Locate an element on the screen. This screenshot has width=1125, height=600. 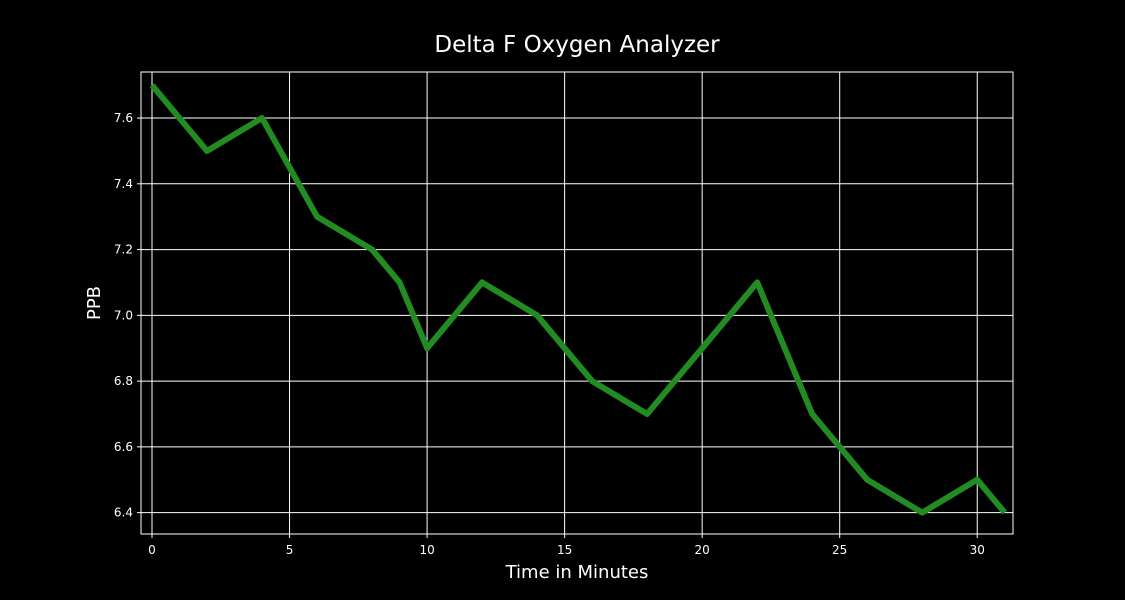
x-tick-label: 15 is located at coordinates (564, 550).